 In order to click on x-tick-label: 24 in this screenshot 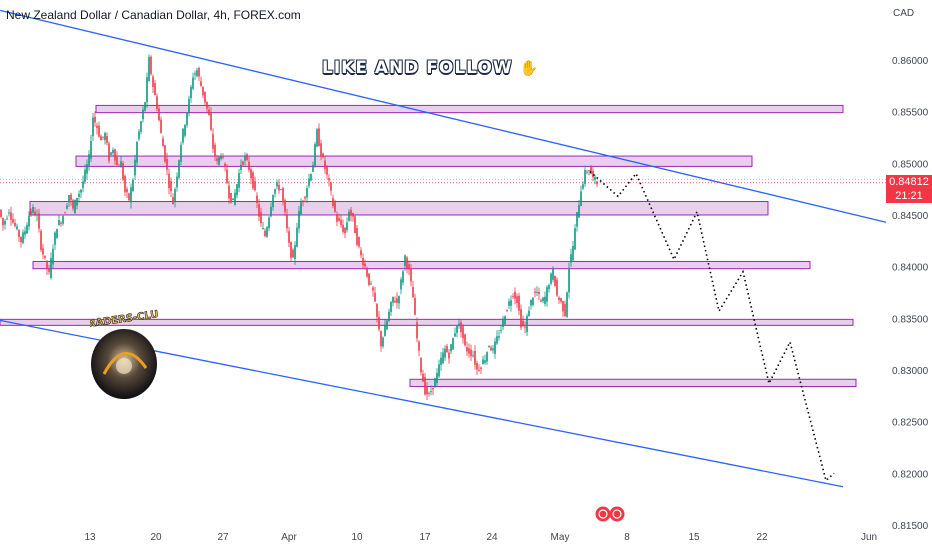, I will do `click(492, 537)`.